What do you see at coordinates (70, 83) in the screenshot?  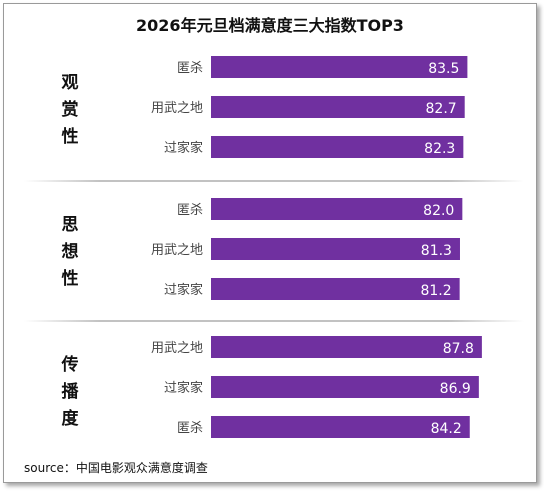 I see `group-label-char: 观` at bounding box center [70, 83].